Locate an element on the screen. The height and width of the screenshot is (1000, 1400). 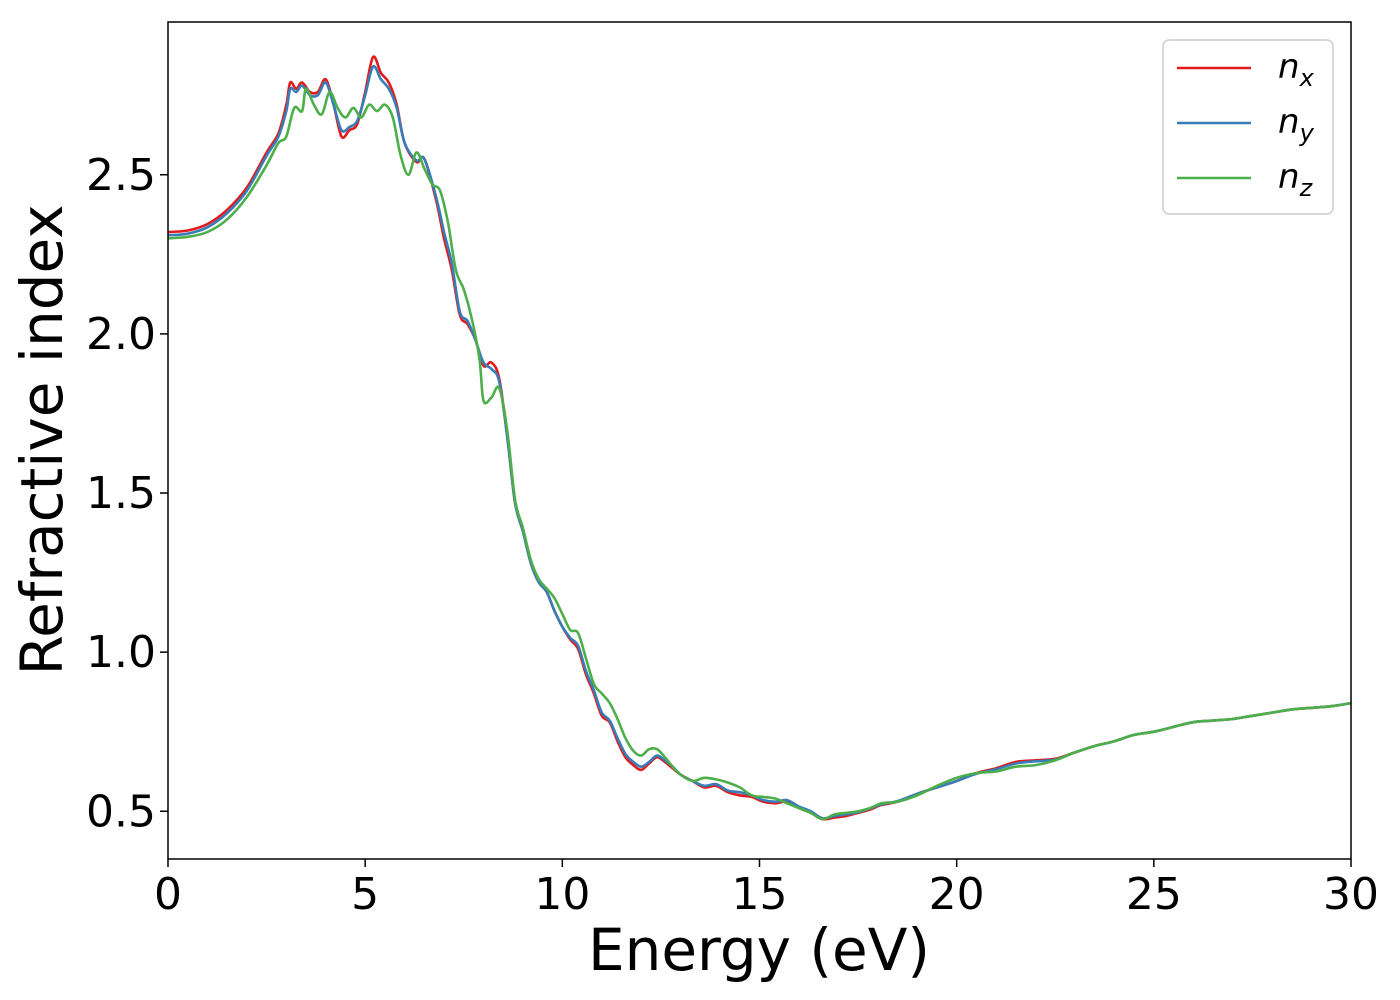
y-tick-label: 2.0 is located at coordinates (121, 334).